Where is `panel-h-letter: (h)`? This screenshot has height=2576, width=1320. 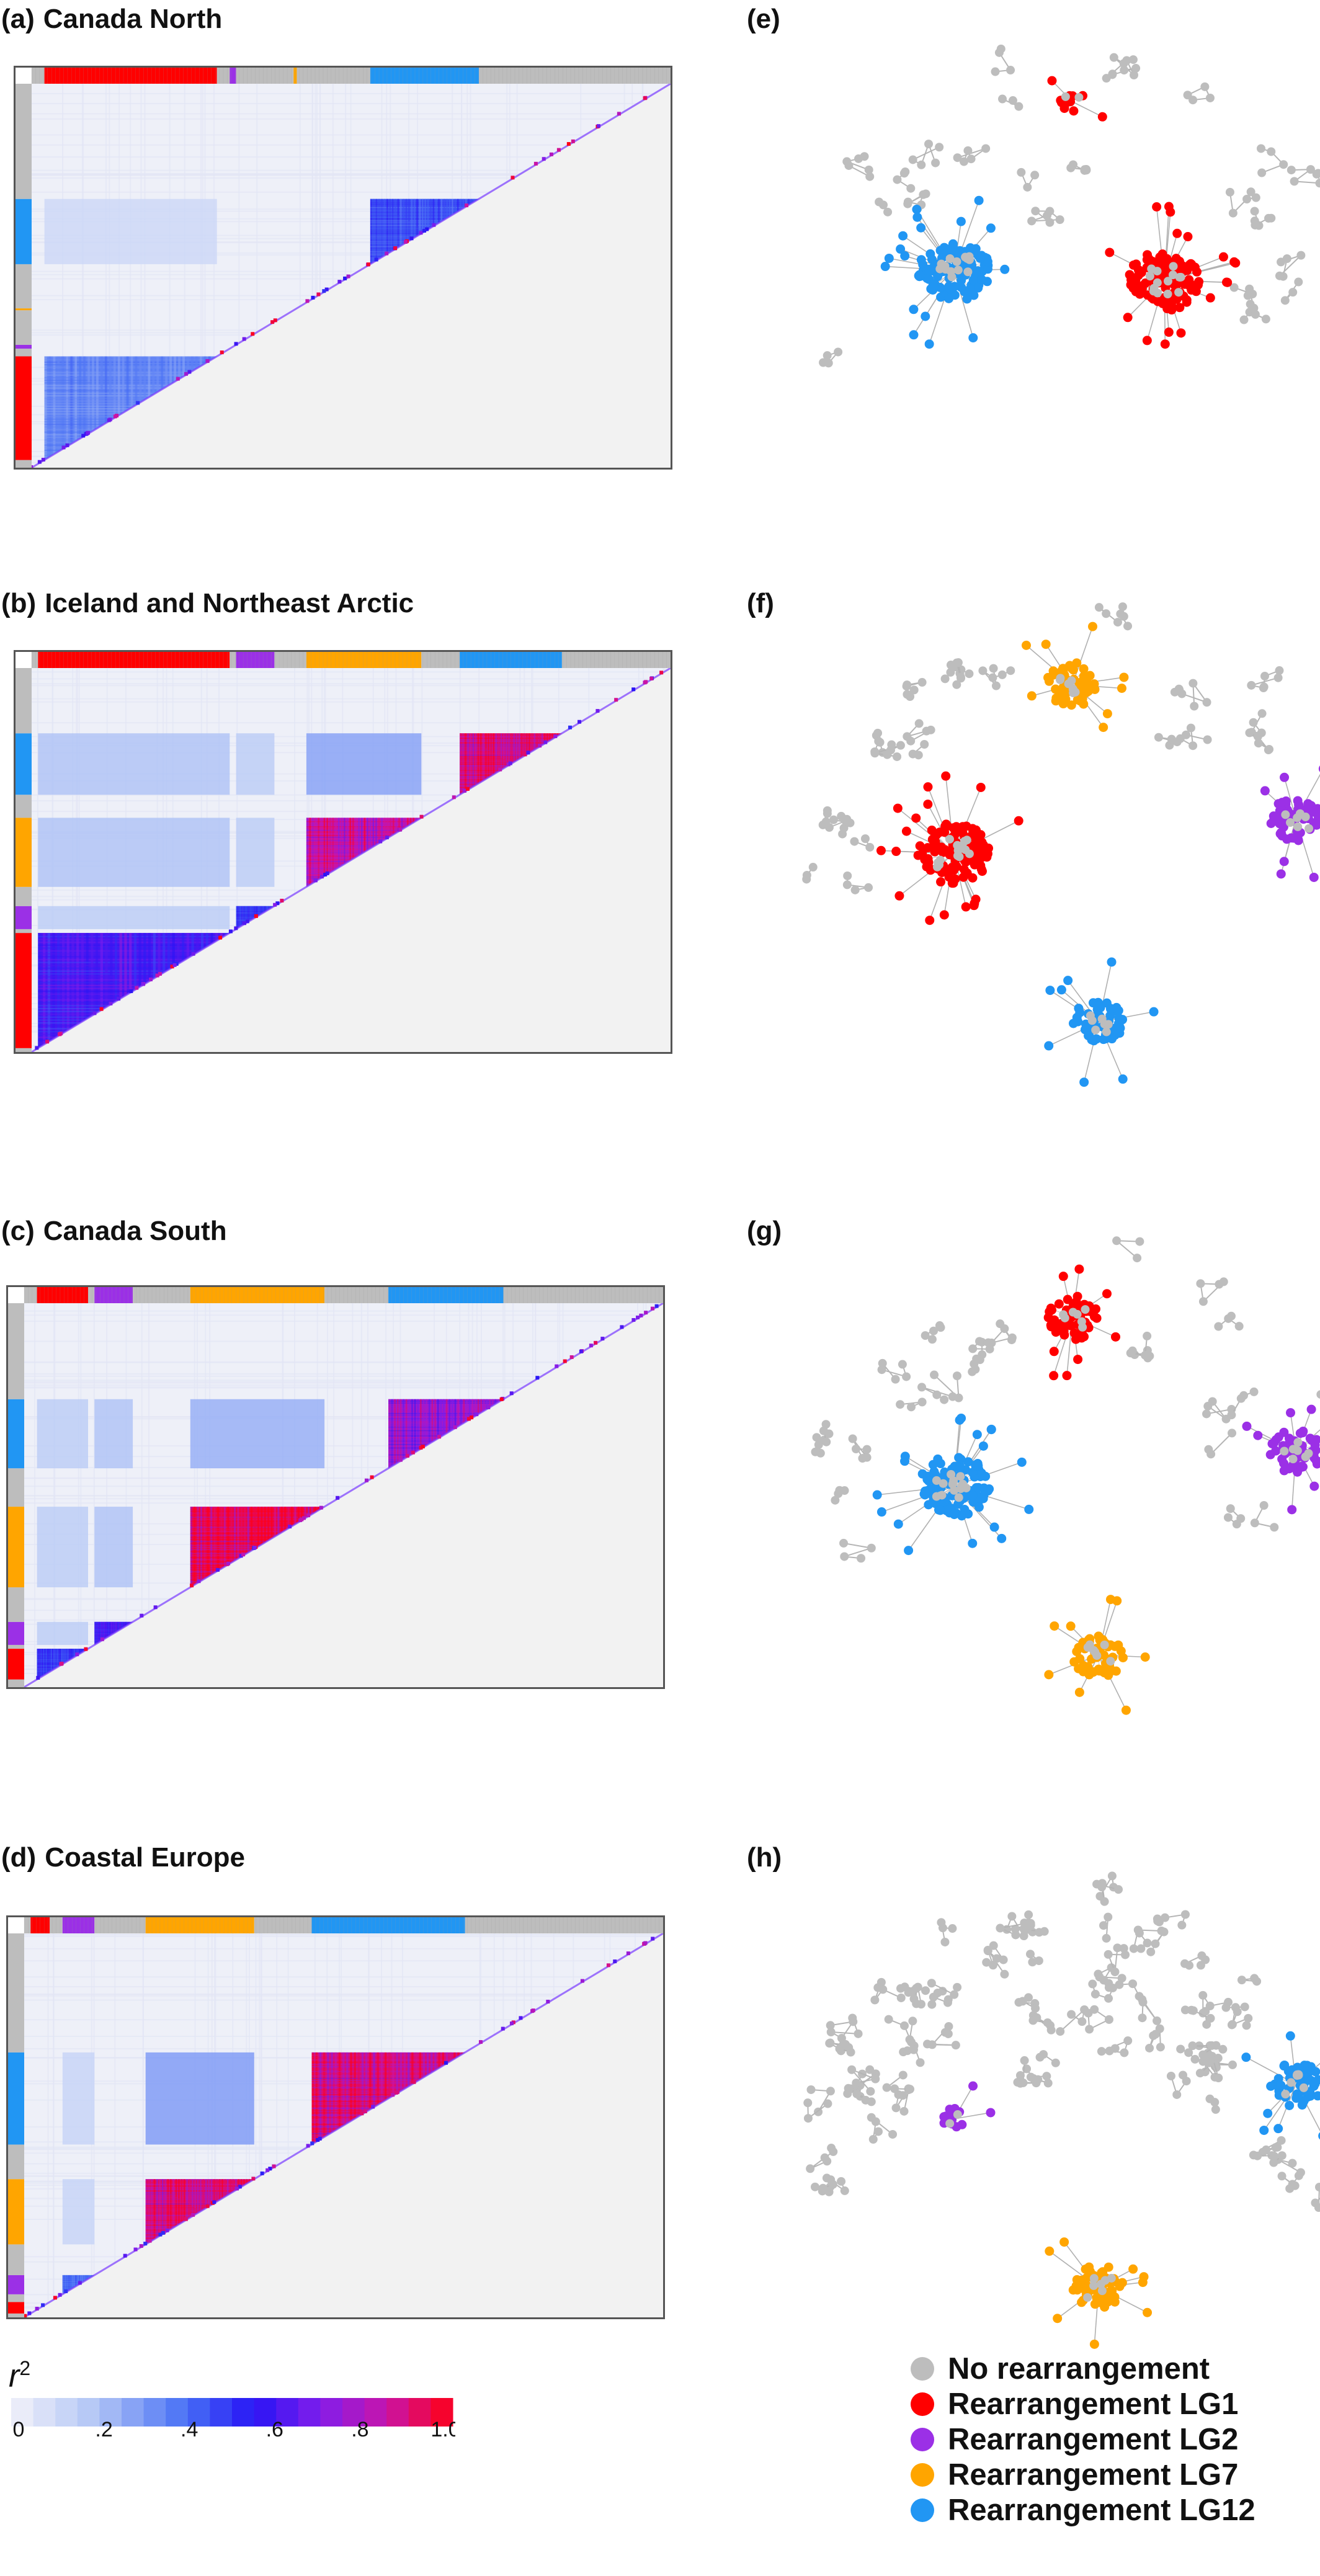 panel-h-letter: (h) is located at coordinates (764, 1858).